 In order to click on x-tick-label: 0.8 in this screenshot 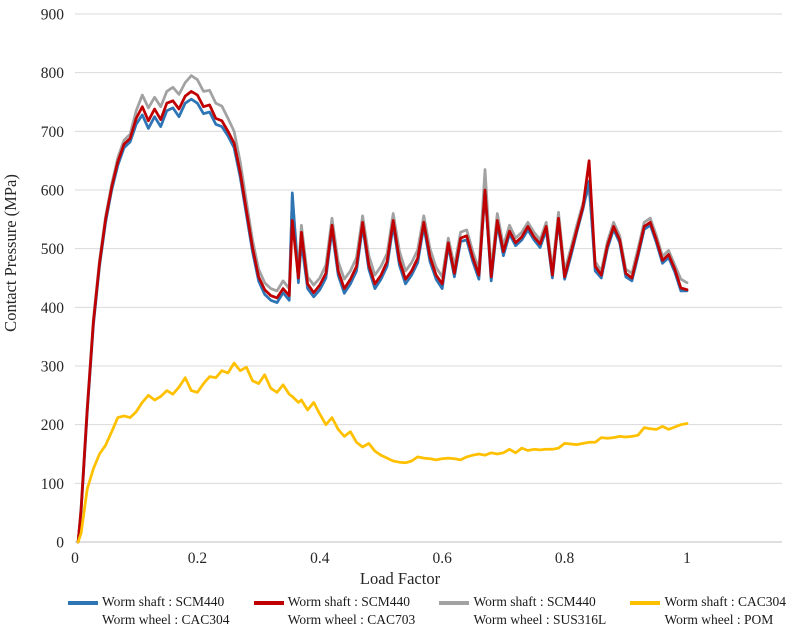, I will do `click(565, 558)`.